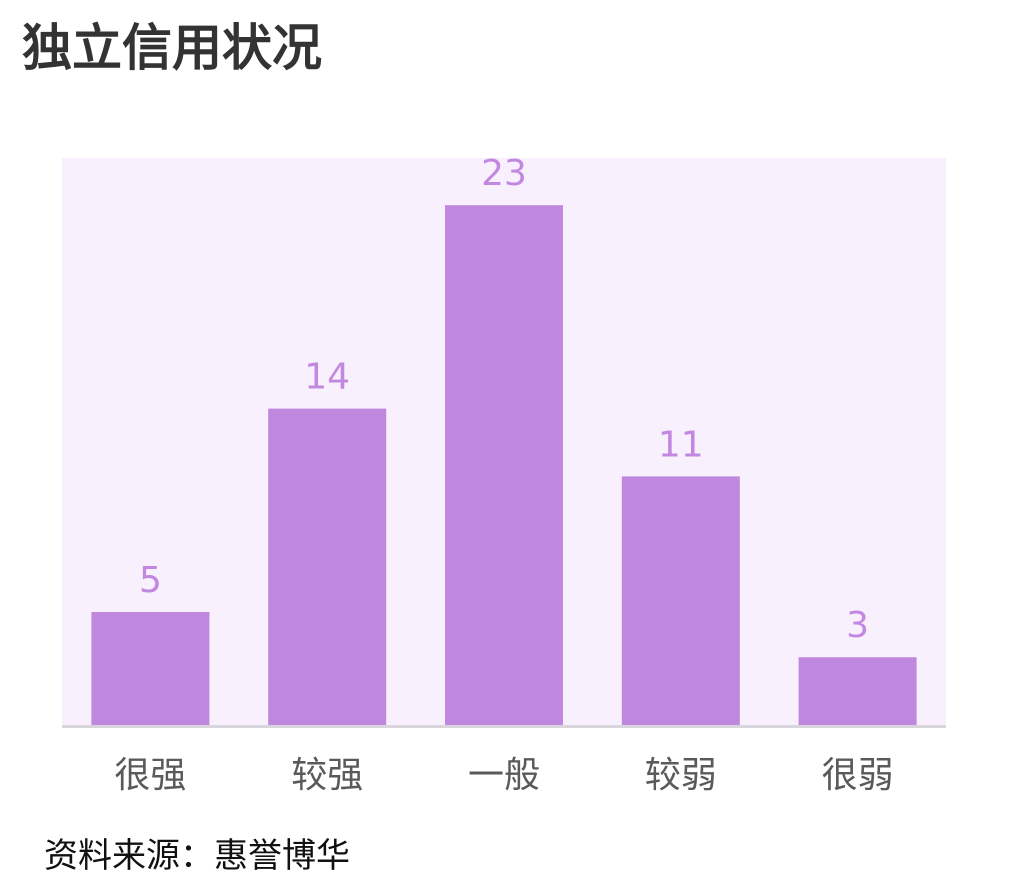 The height and width of the screenshot is (888, 1010). Describe the element at coordinates (197, 856) in the screenshot. I see `source-note: 资料来源：惠誉博华` at that location.